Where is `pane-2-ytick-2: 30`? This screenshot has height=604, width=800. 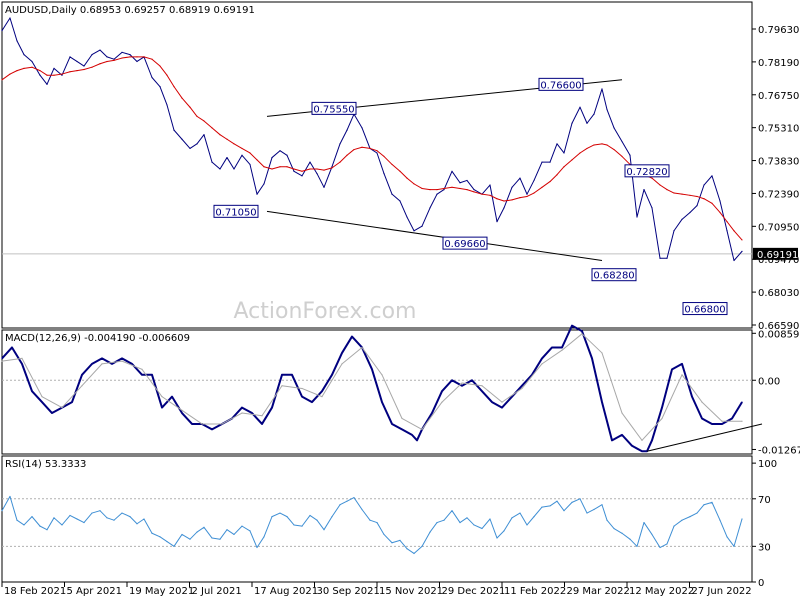
pane-2-ytick-2: 30 is located at coordinates (764, 547).